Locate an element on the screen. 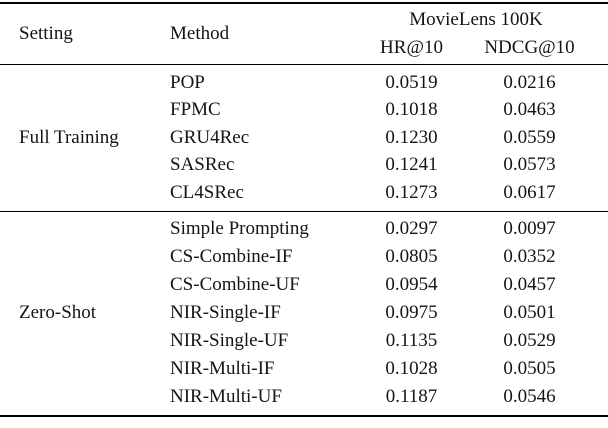 Image resolution: width=608 pixels, height=428 pixels. method-cell: CL4SRec is located at coordinates (207, 192).